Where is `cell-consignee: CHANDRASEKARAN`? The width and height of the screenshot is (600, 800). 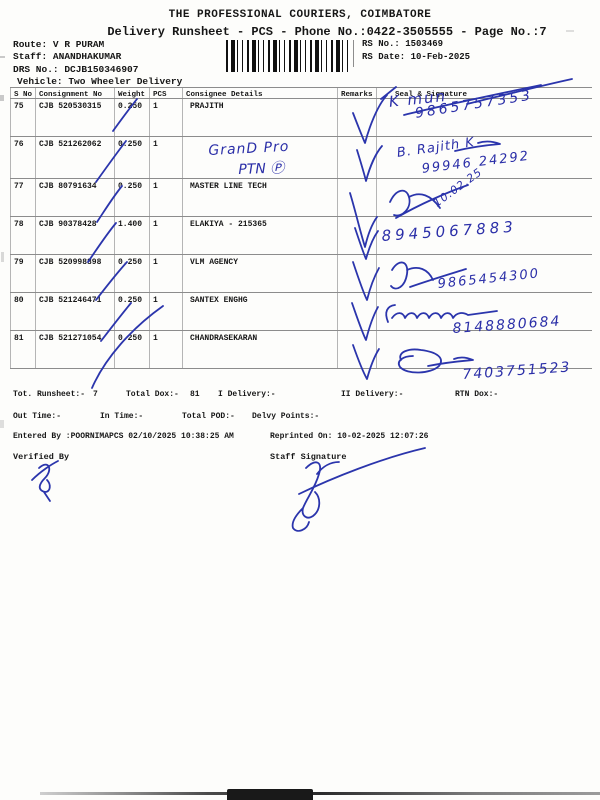 cell-consignee: CHANDRASEKARAN is located at coordinates (260, 349).